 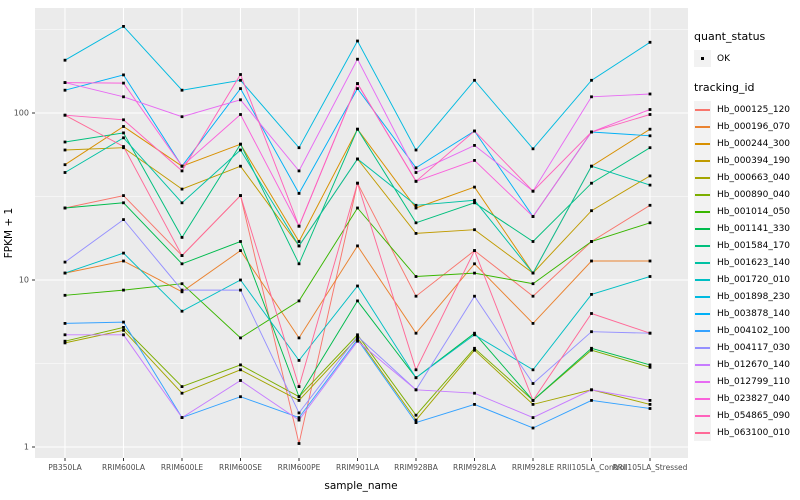 What do you see at coordinates (21, 113) in the screenshot?
I see `y-tick-label: 100` at bounding box center [21, 113].